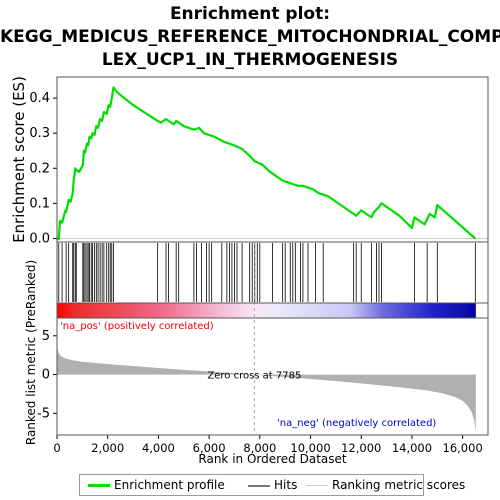 This screenshot has width=500, height=500. I want to click on legend-hits-label: Hits, so click(286, 485).